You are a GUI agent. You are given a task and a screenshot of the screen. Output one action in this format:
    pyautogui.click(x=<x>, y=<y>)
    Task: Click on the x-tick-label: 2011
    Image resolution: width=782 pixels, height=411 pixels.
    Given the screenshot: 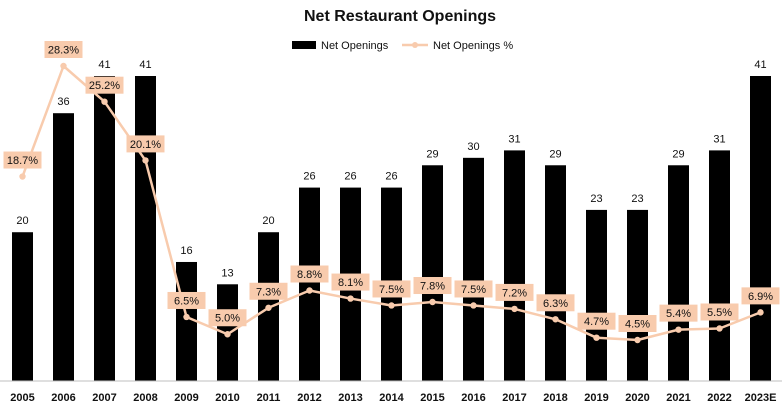 What is the action you would take?
    pyautogui.click(x=269, y=398)
    